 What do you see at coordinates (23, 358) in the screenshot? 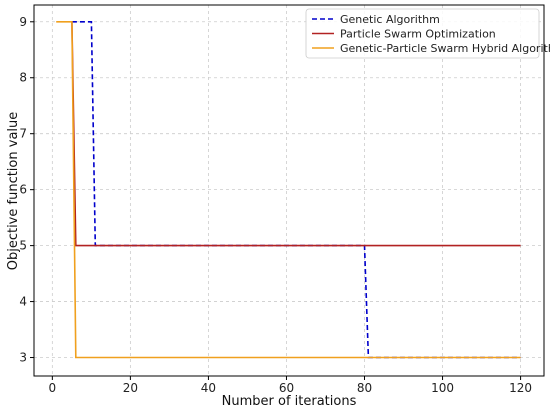
I see `y-tick-label: 3` at bounding box center [23, 358].